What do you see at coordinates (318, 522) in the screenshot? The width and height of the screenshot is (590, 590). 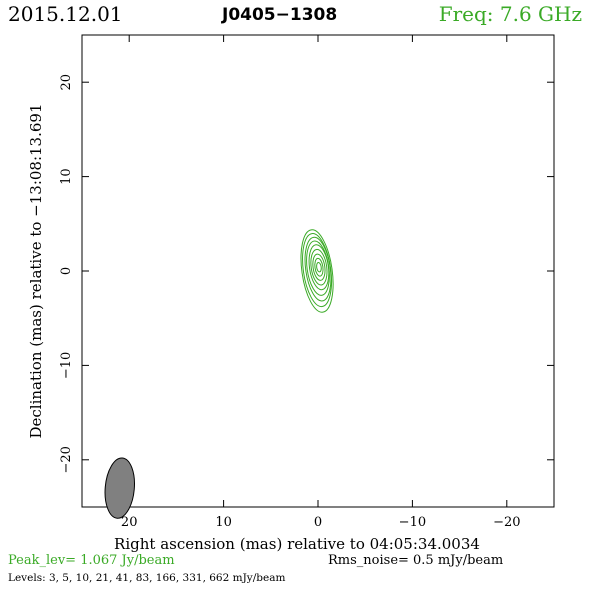 I see `x-tick-label: 0` at bounding box center [318, 522].